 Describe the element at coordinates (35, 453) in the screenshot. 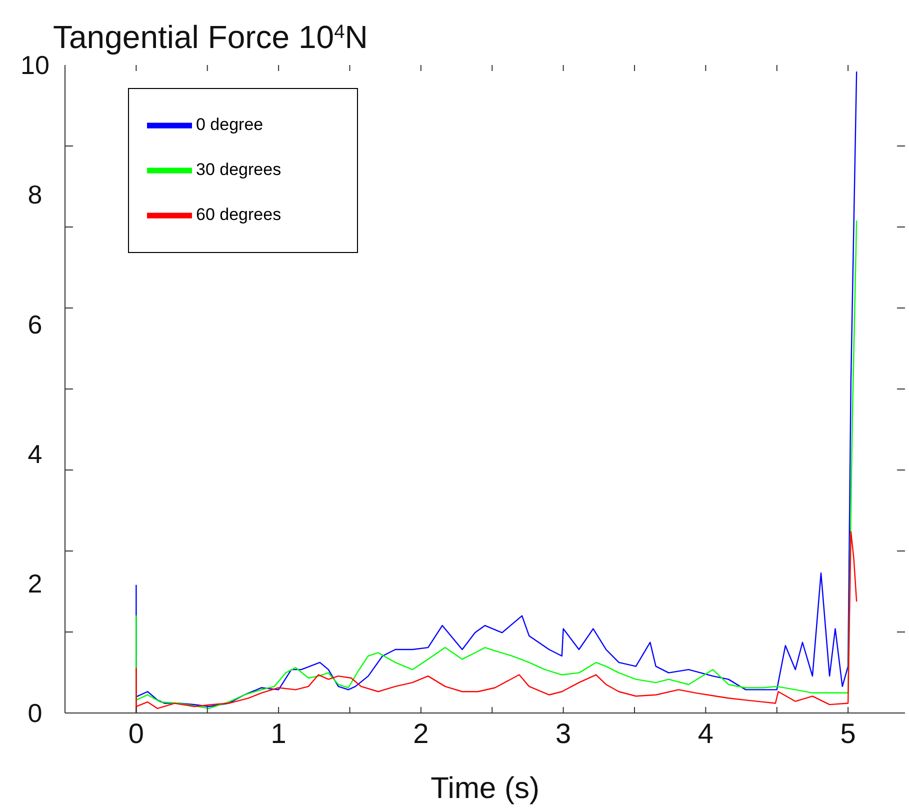

I see `y-tick-label: 4` at that location.